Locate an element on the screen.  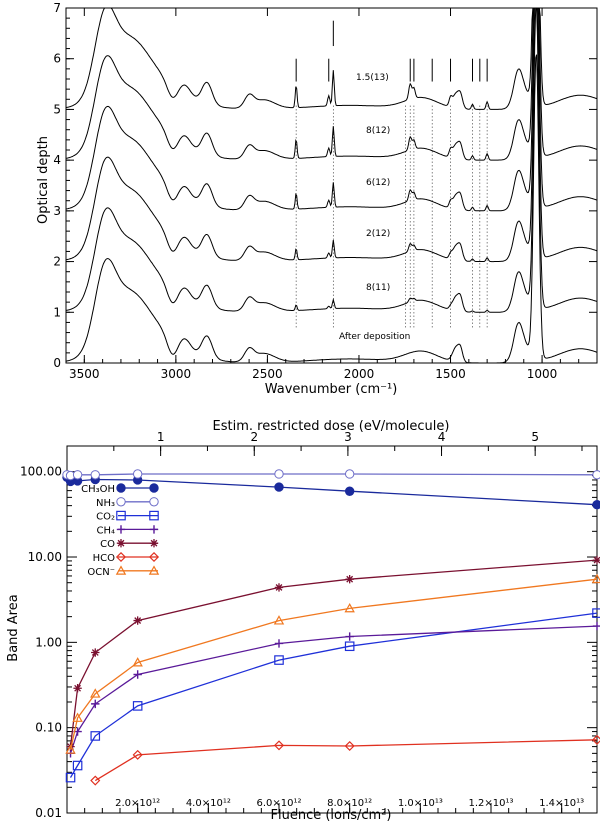
band-area-x-tick-label: 1.0×10¹³ is located at coordinates (420, 803).